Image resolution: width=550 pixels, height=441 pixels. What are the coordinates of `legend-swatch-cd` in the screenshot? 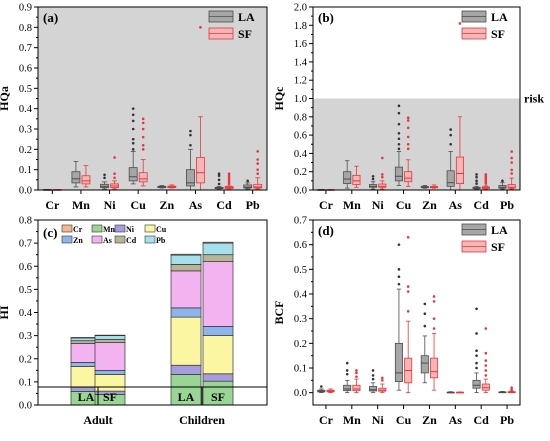 It's located at (120, 239).